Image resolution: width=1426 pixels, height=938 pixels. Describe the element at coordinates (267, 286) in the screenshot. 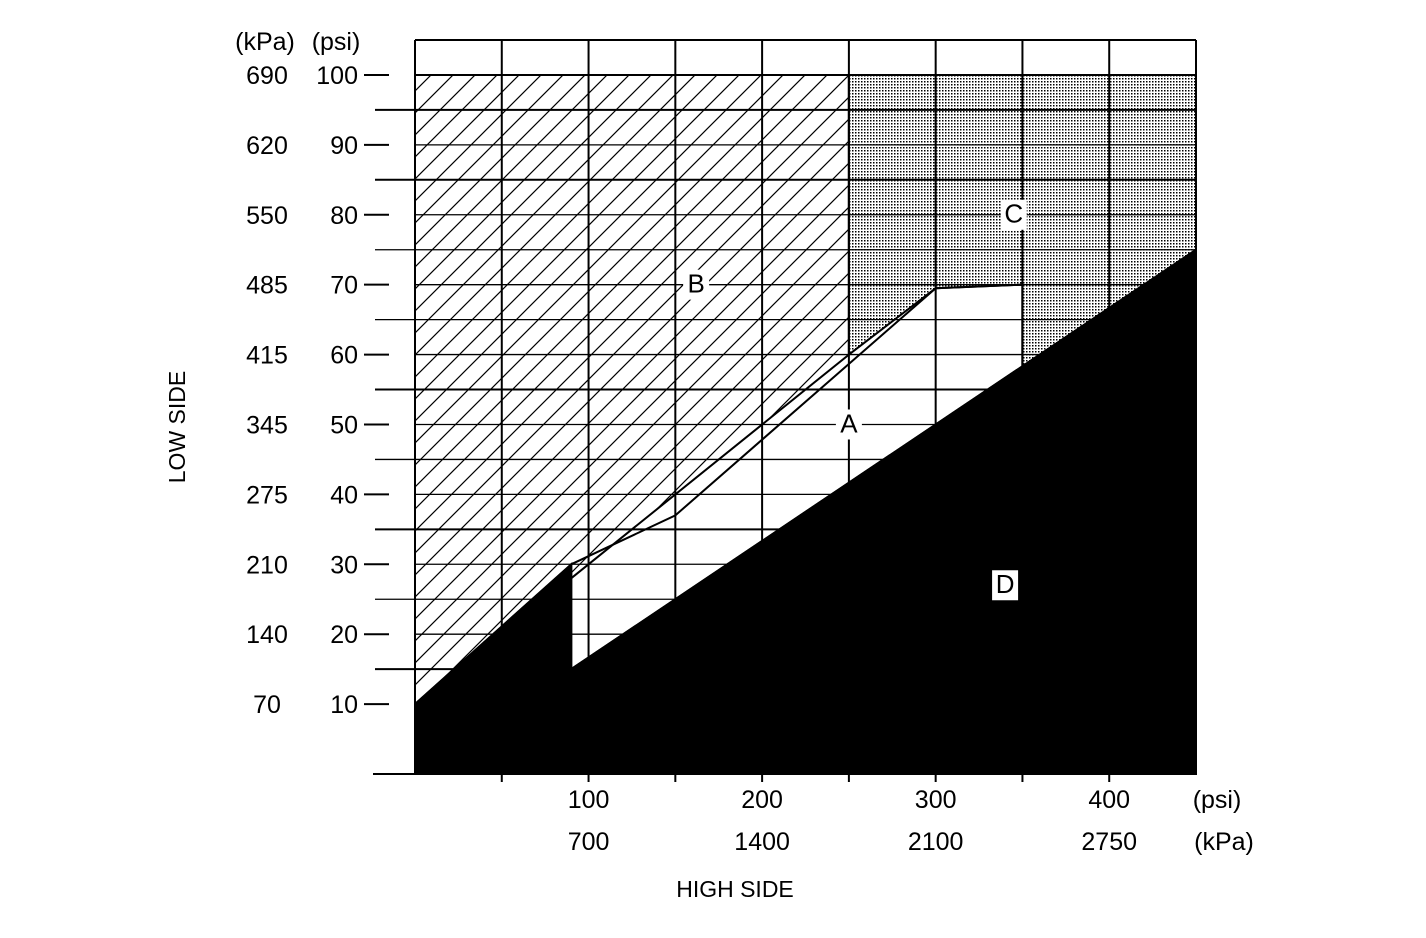

I see `y-tick-label-kpa: 485` at that location.